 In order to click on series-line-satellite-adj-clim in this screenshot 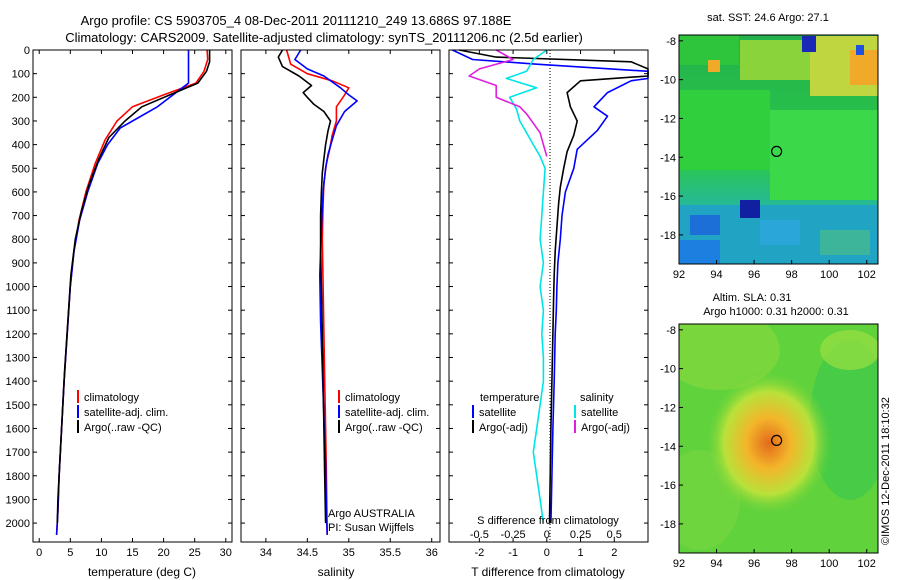, I will do `click(326, 292)`.